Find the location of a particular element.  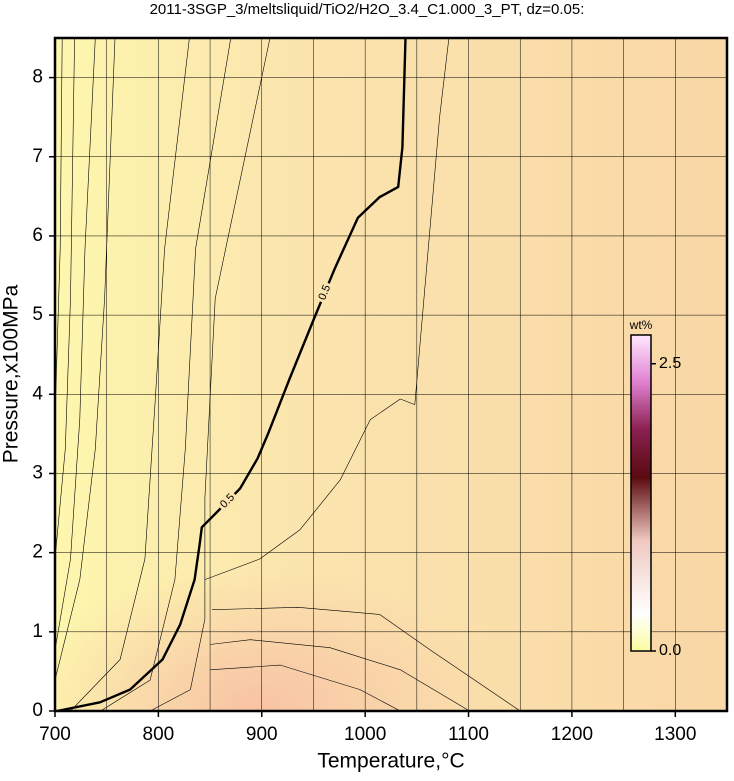

x-tick-label: 1000 is located at coordinates (365, 734).